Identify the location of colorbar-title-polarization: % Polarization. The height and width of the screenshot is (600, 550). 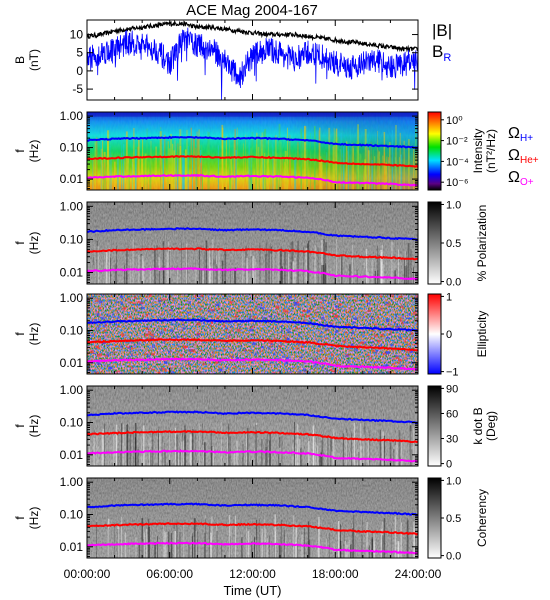
(482, 243).